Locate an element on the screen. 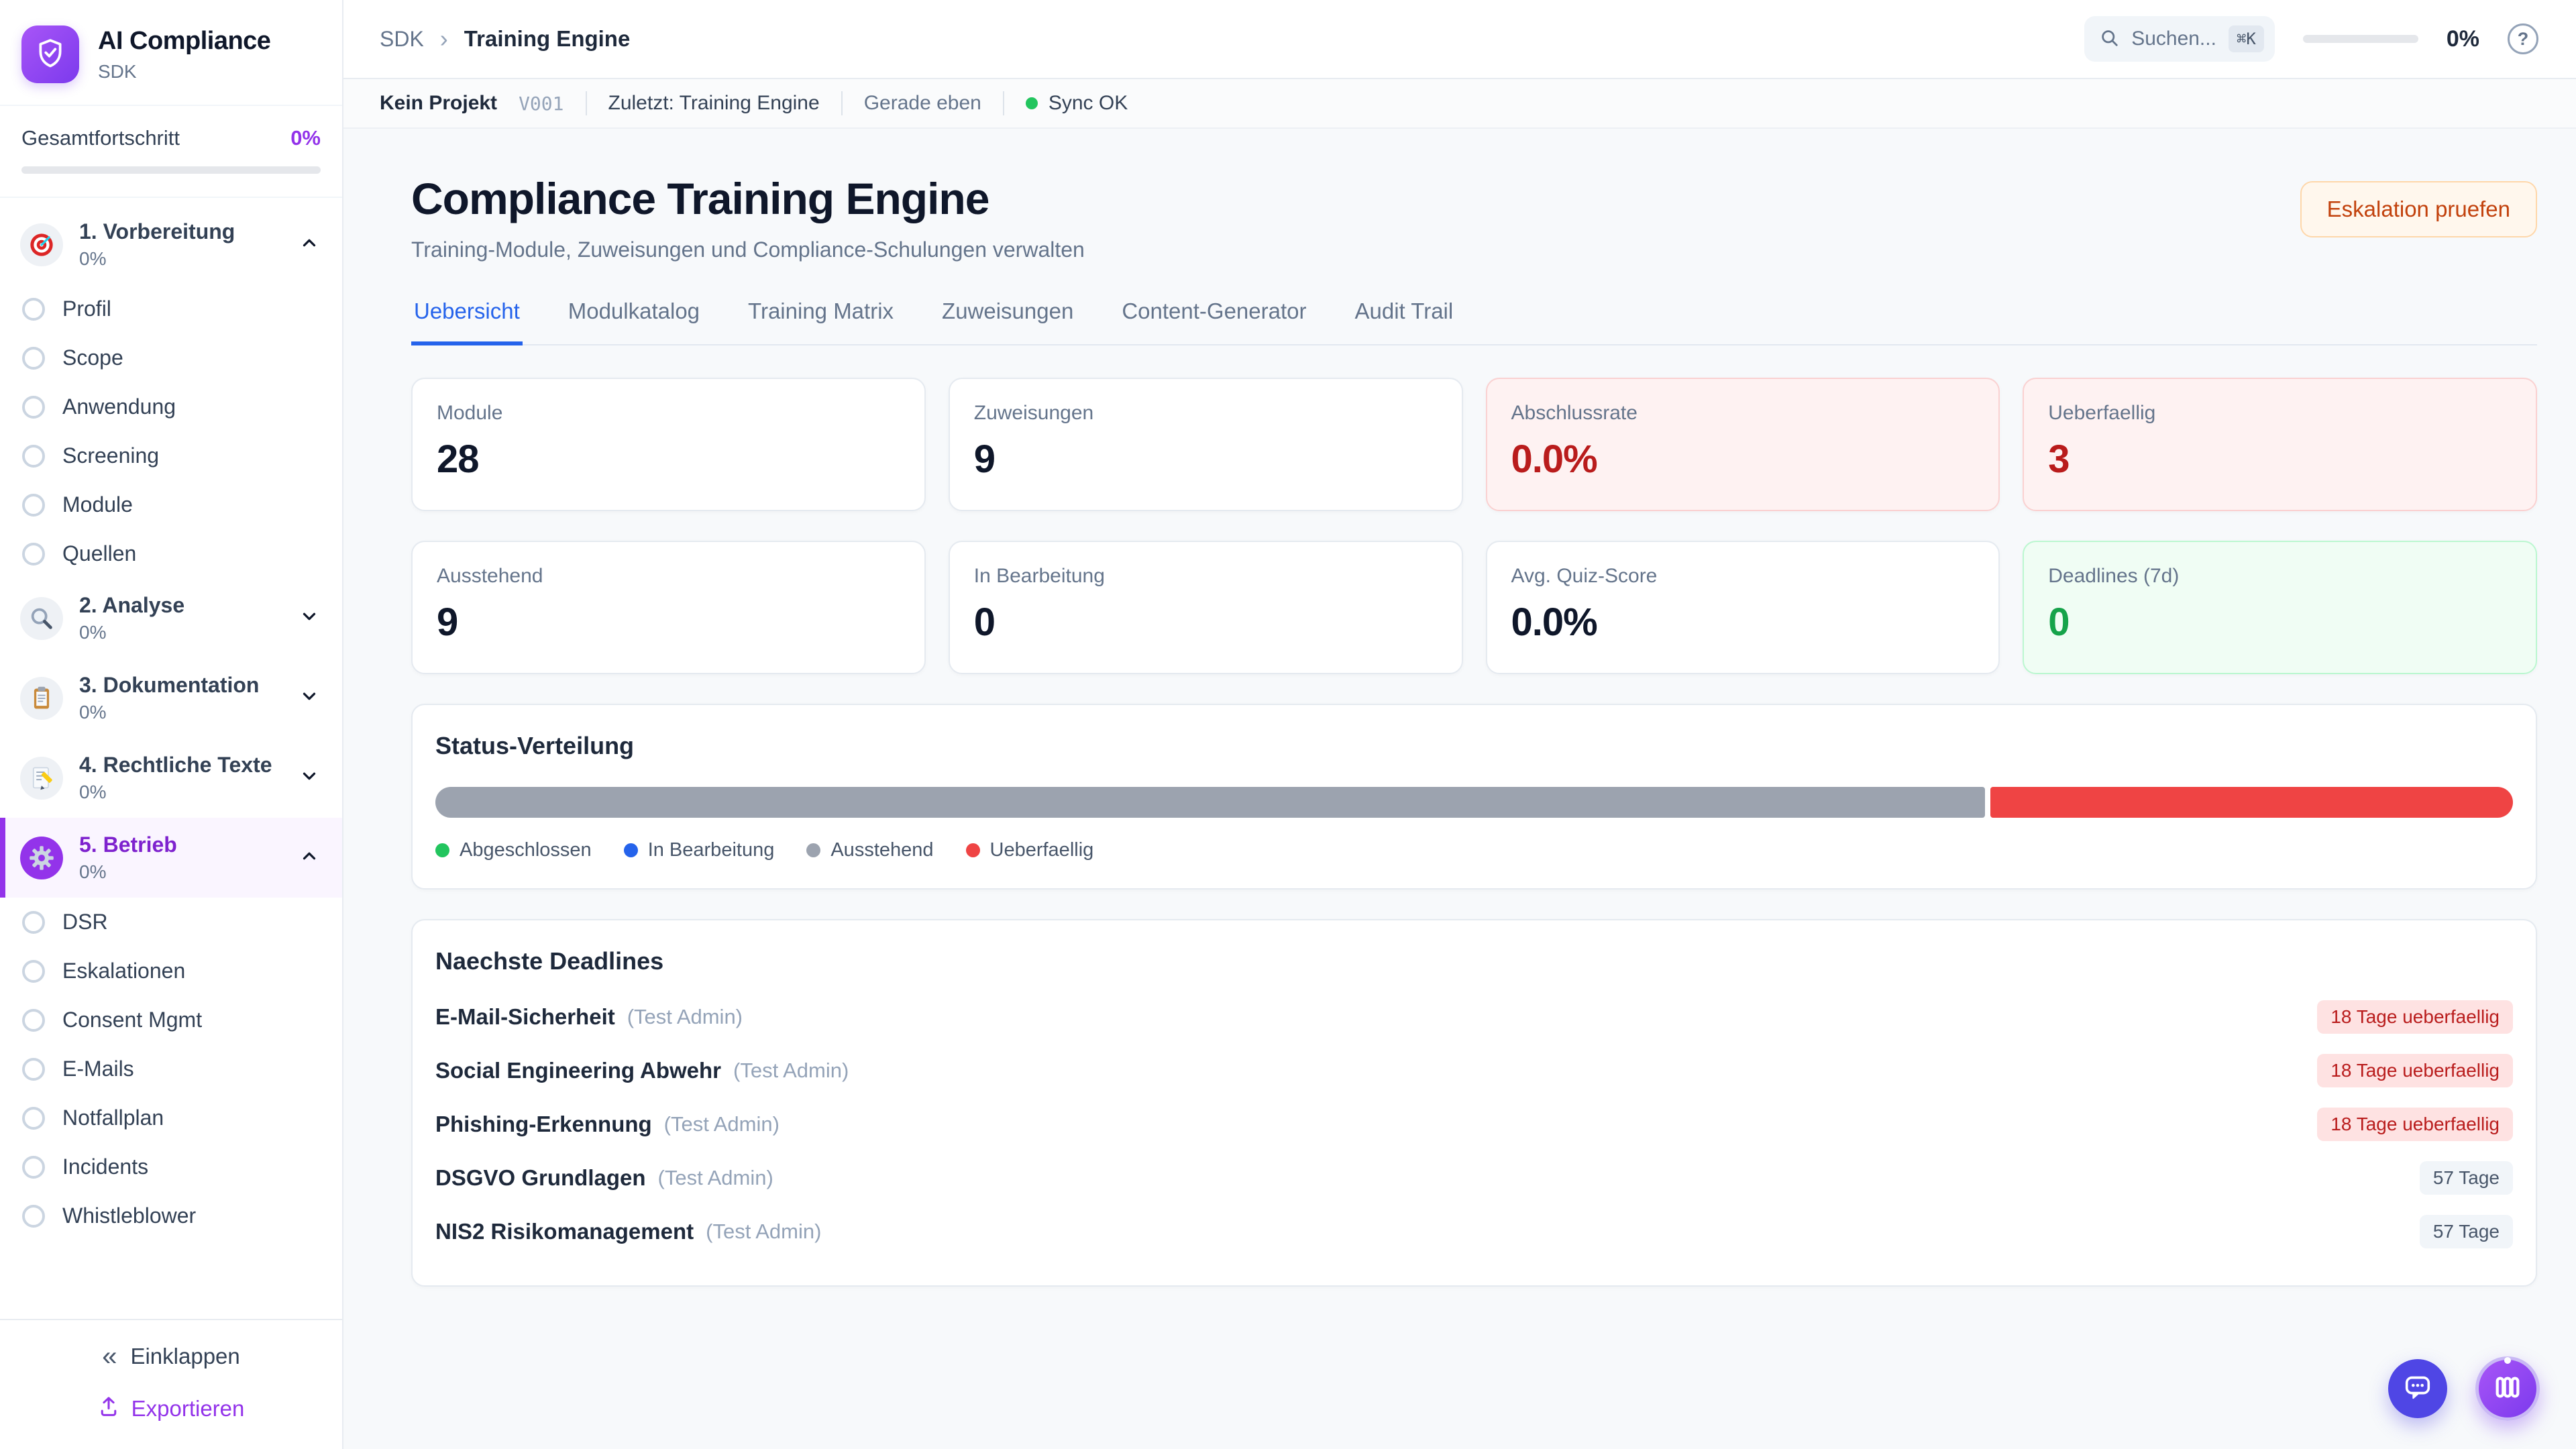 This screenshot has width=2576, height=1449. check-escalation-button: Eskalation pruefen is located at coordinates (2418, 209).